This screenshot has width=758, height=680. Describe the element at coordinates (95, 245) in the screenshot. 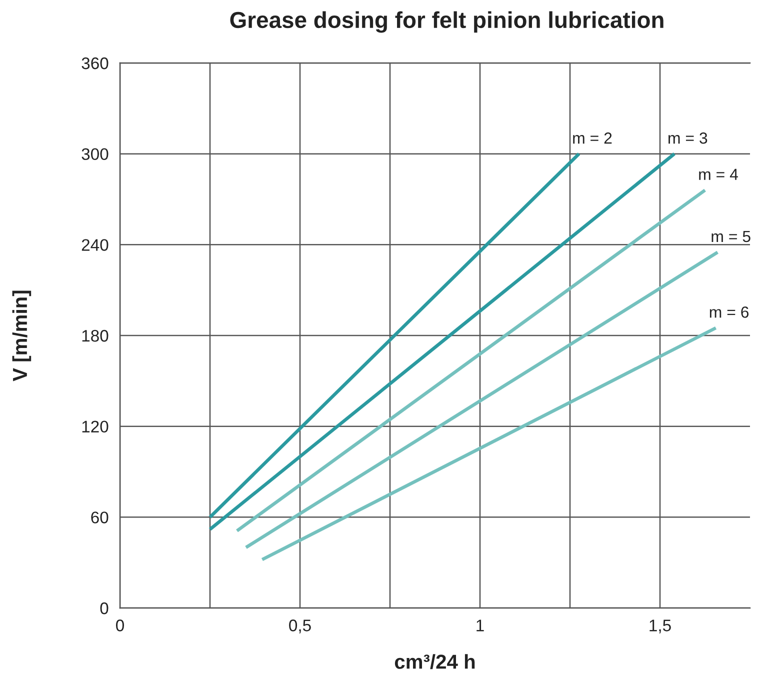

I see `y-tick-label: 240` at that location.